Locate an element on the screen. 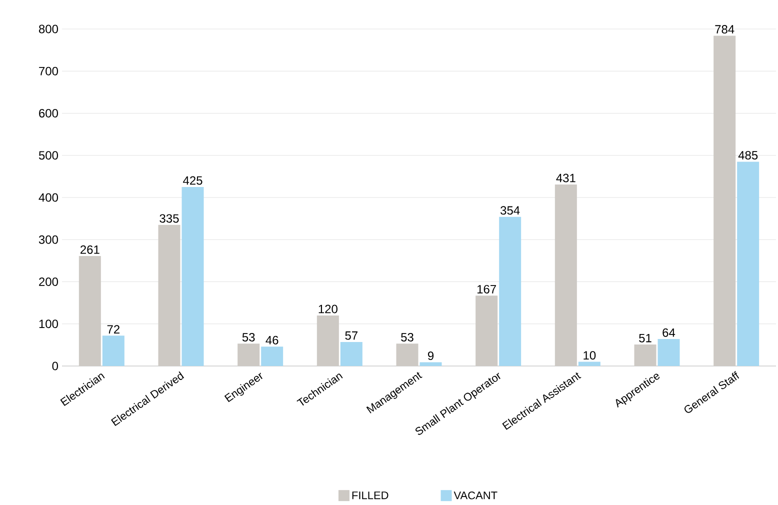 The width and height of the screenshot is (778, 505). legend-label: VACANT is located at coordinates (476, 495).